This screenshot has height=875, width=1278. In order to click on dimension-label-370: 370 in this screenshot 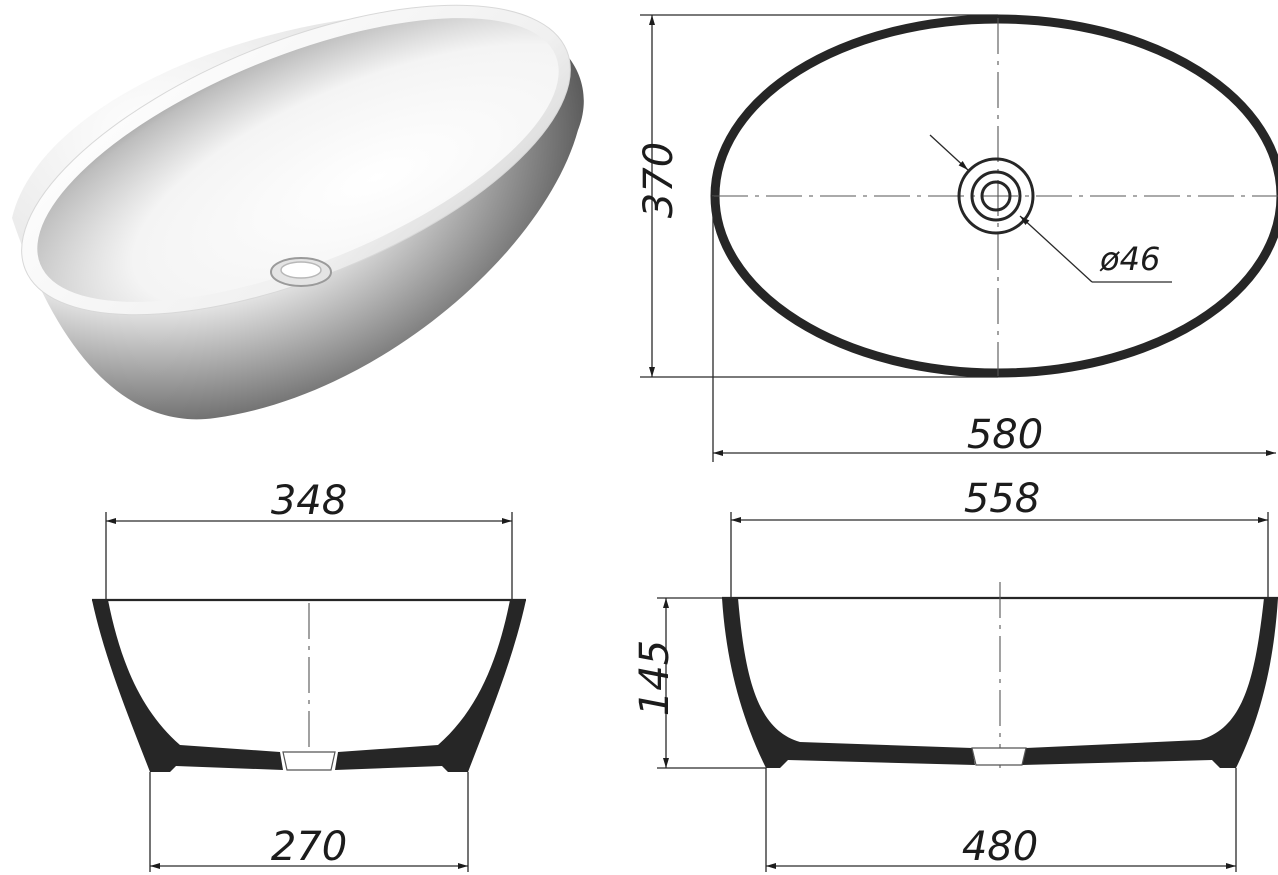, I will do `click(659, 180)`.